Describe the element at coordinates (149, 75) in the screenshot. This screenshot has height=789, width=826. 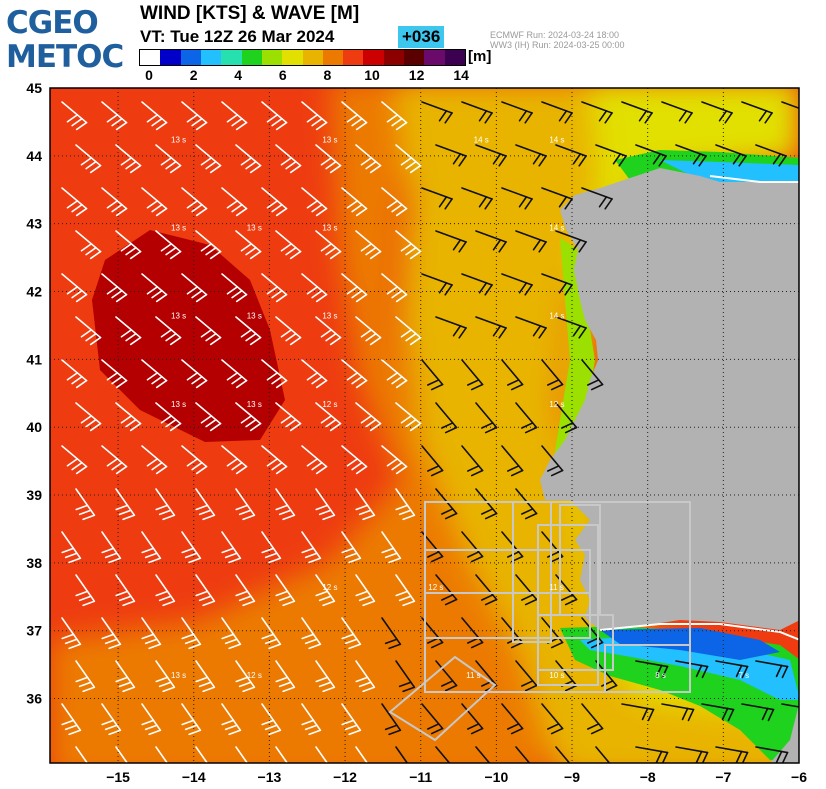
I see `colorbar-tick-label: 0` at that location.